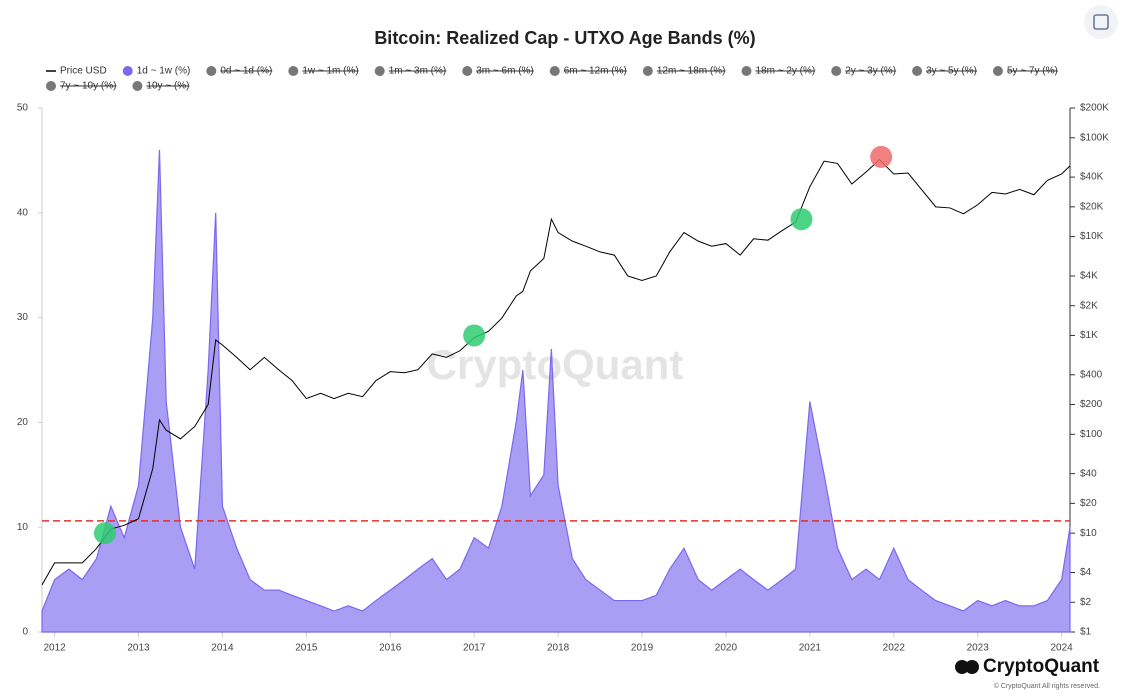  I want to click on legend-item: 3y ~ 5y (%), so click(944, 71).